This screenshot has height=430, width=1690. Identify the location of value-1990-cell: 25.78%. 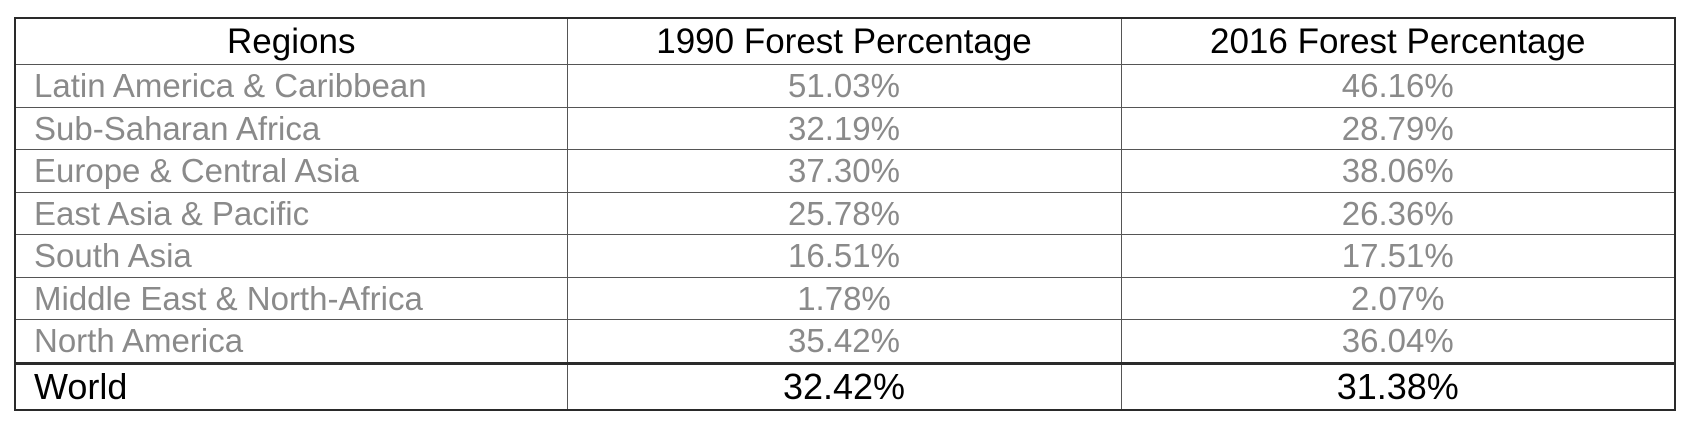
(844, 213).